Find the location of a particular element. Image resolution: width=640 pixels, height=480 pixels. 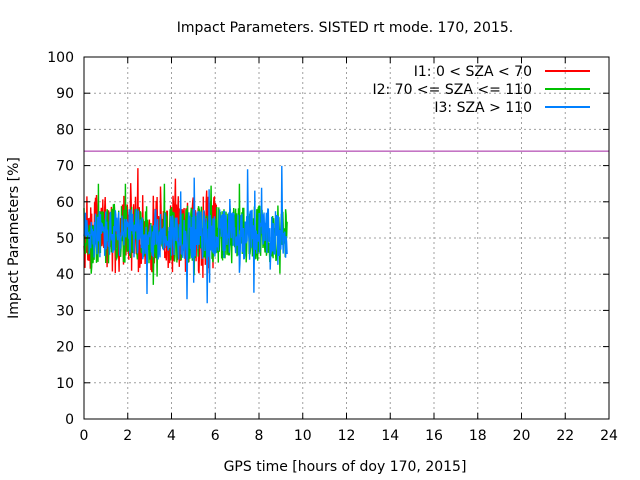

x-tick-label: 24 is located at coordinates (609, 436).